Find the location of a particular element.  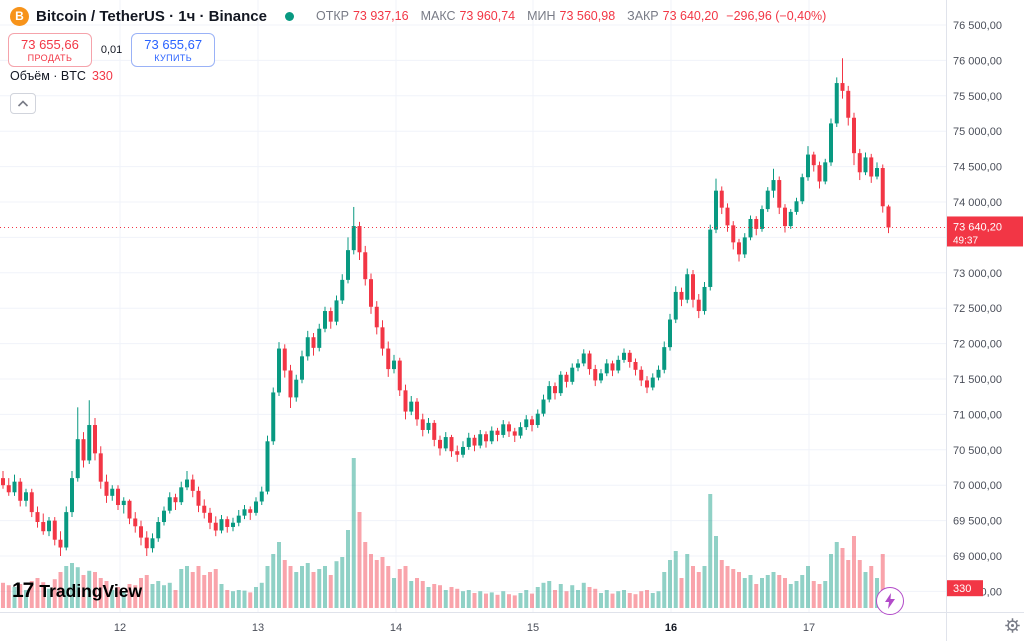

svg-text: 74 000,00 is located at coordinates (977, 203).